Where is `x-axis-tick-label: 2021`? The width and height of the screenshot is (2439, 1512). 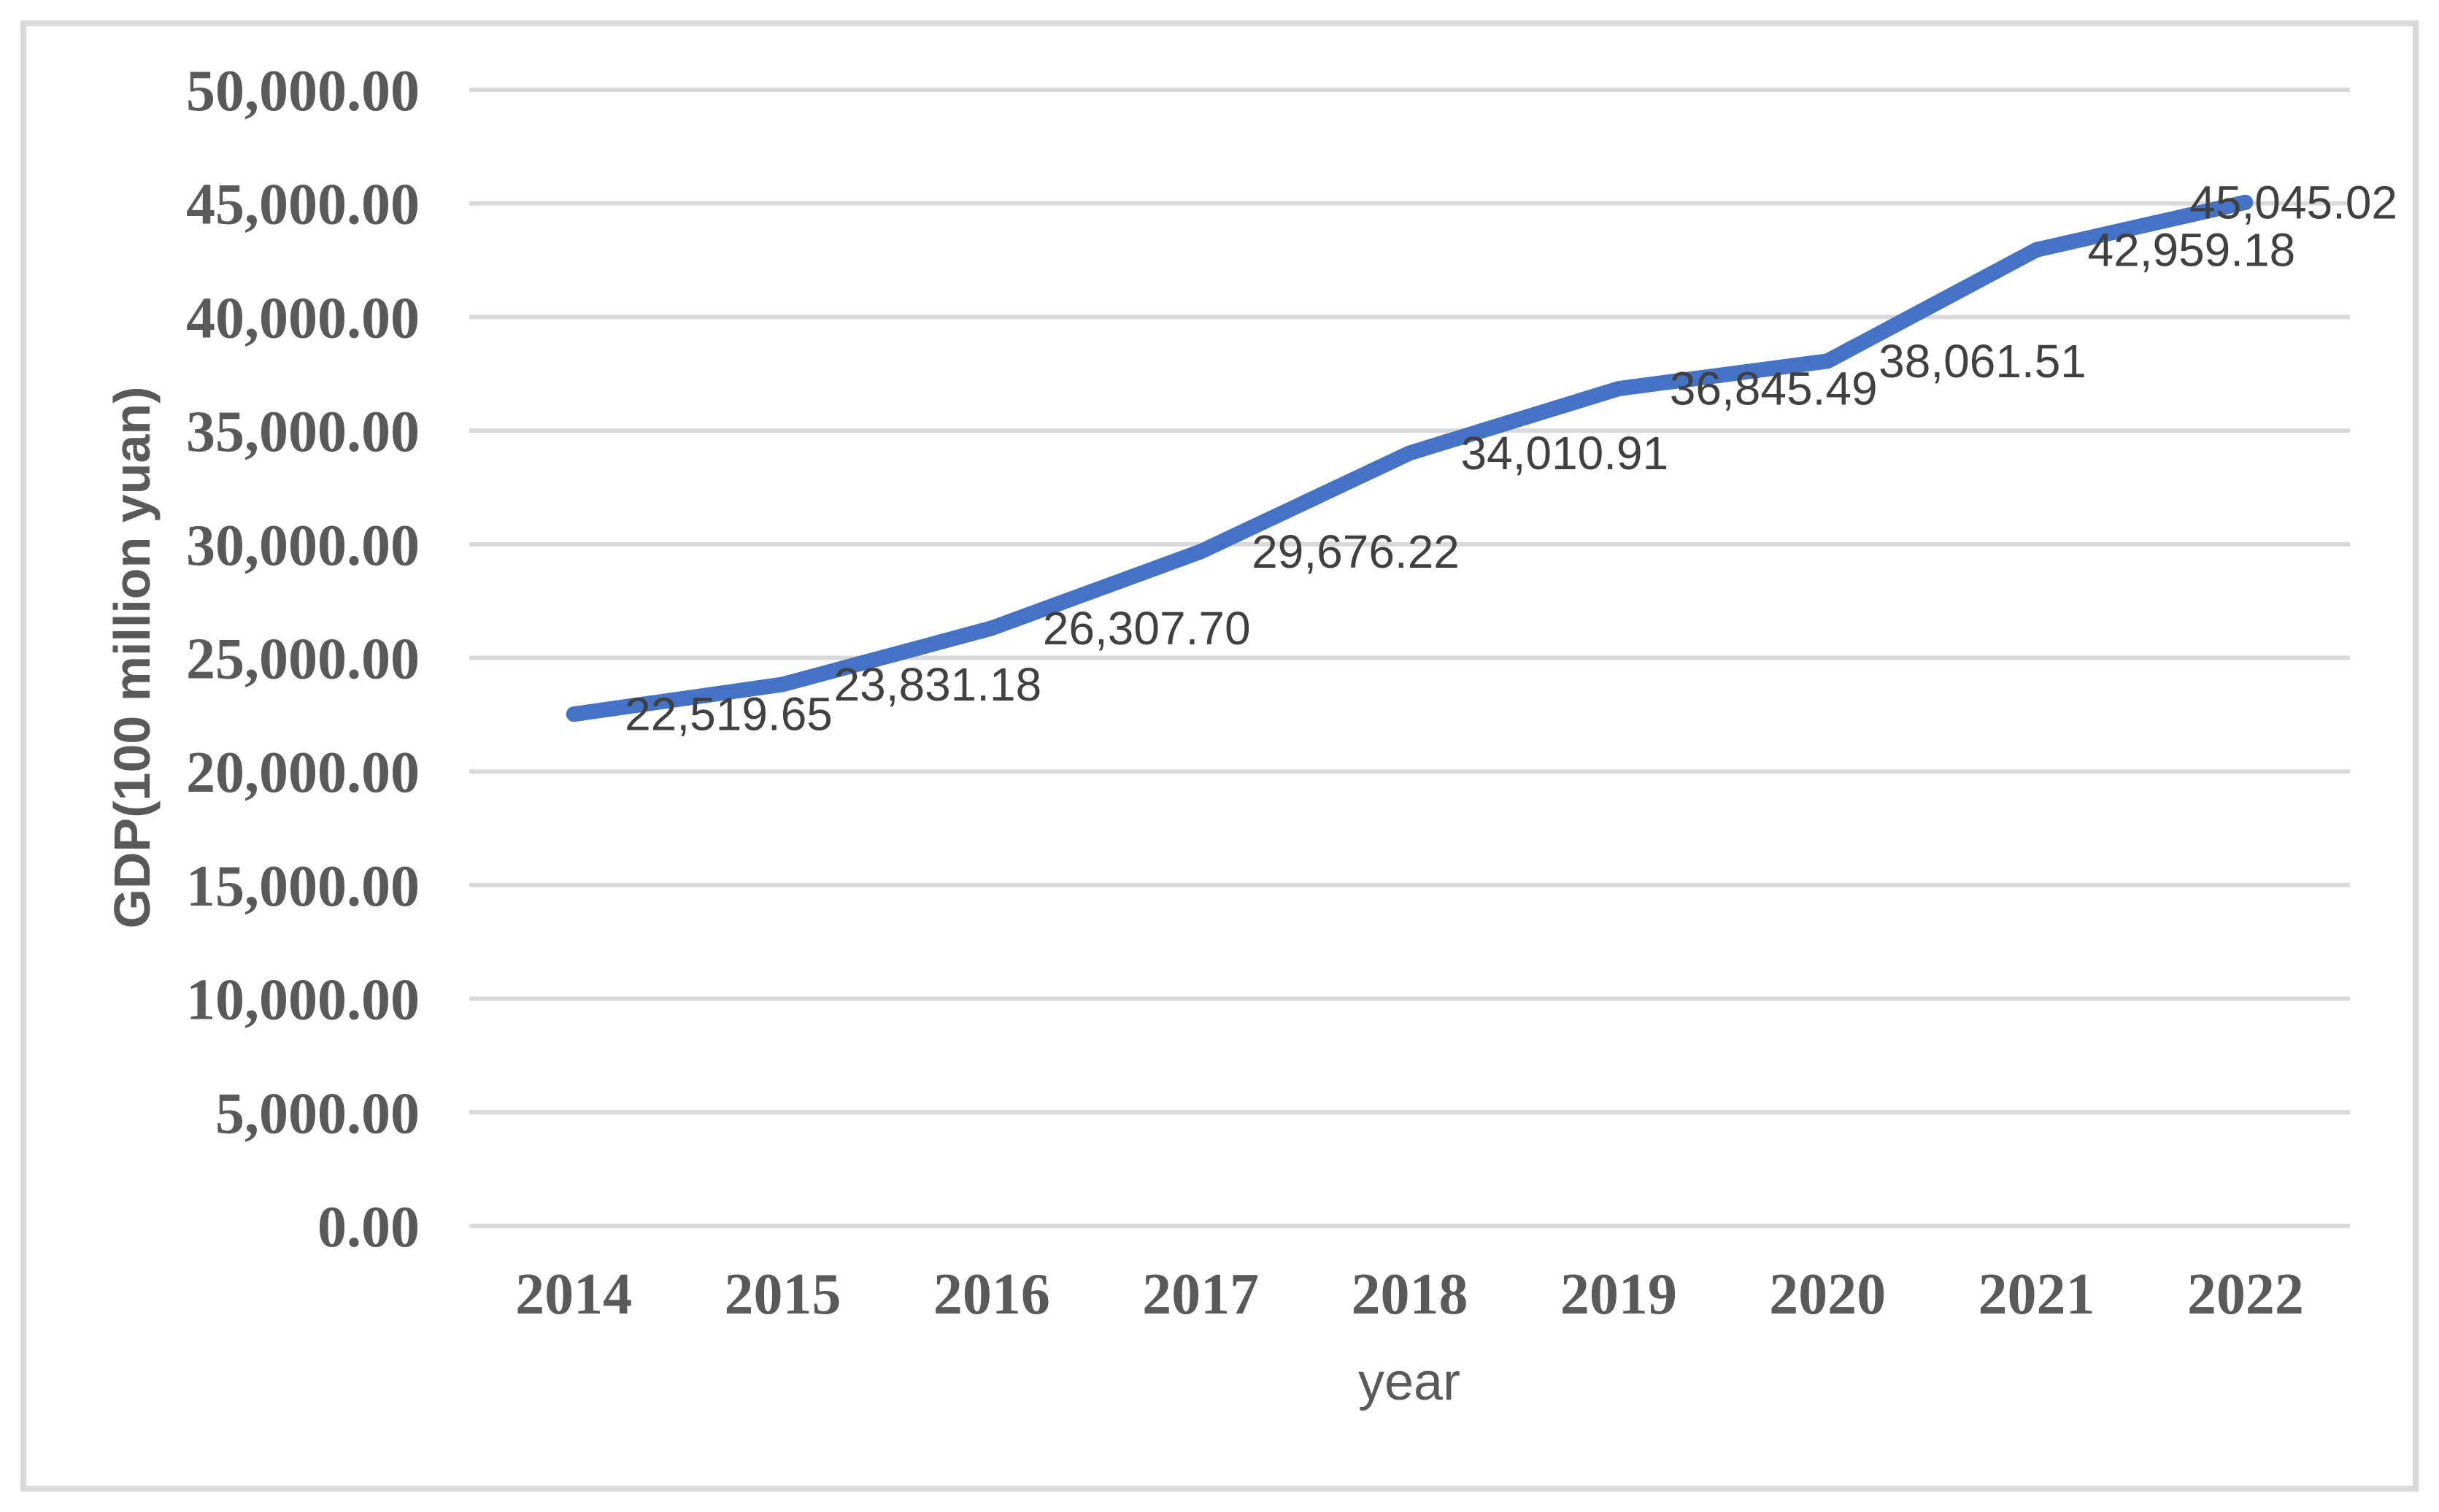
x-axis-tick-label: 2021 is located at coordinates (2036, 1294).